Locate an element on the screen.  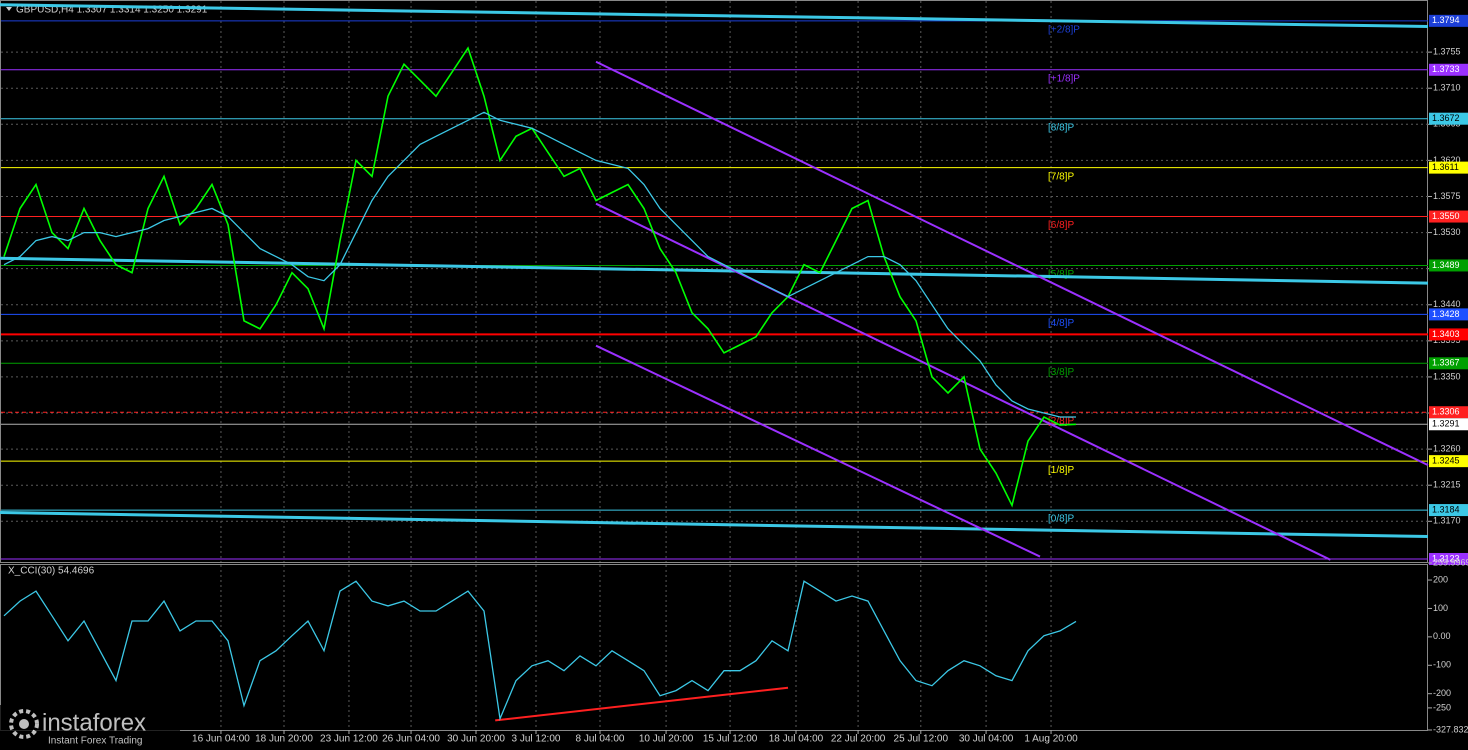
y-tick-label: 1.3755 is located at coordinates (1447, 52).